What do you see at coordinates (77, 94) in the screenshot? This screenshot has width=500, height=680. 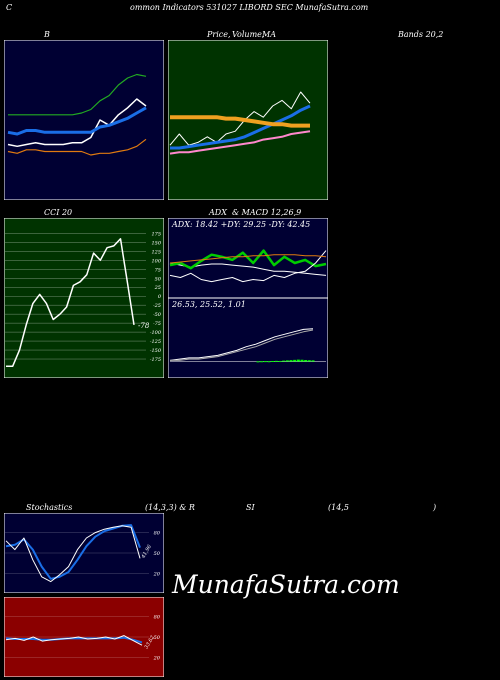 I see `bb-upper-line` at bounding box center [77, 94].